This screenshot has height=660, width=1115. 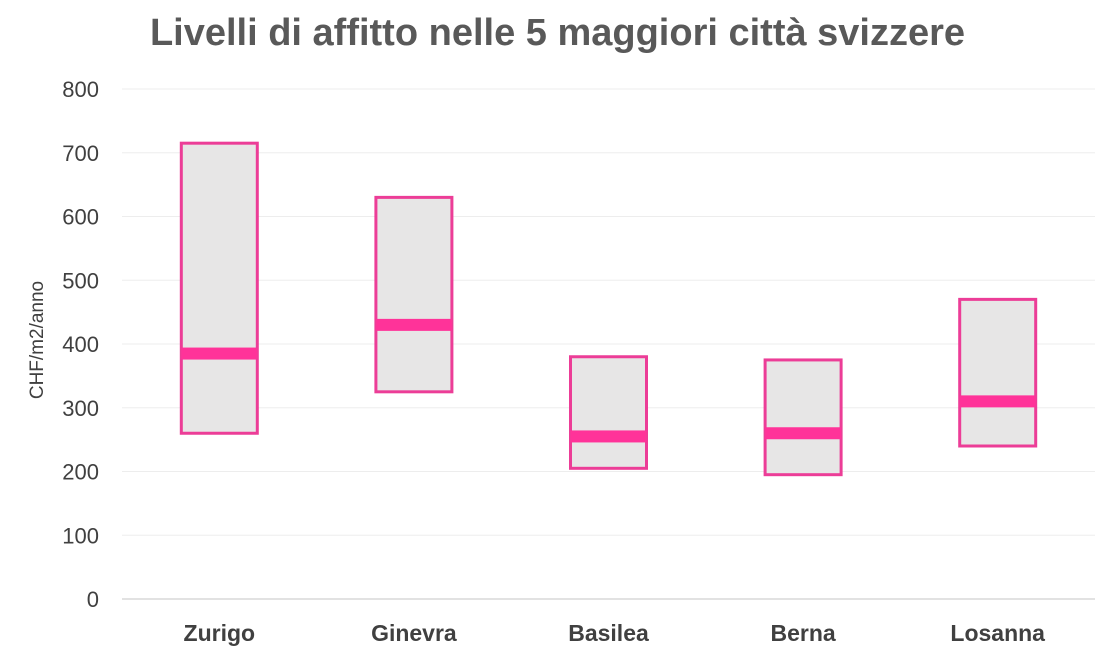 I want to click on median-bar-losanna, so click(x=997, y=401).